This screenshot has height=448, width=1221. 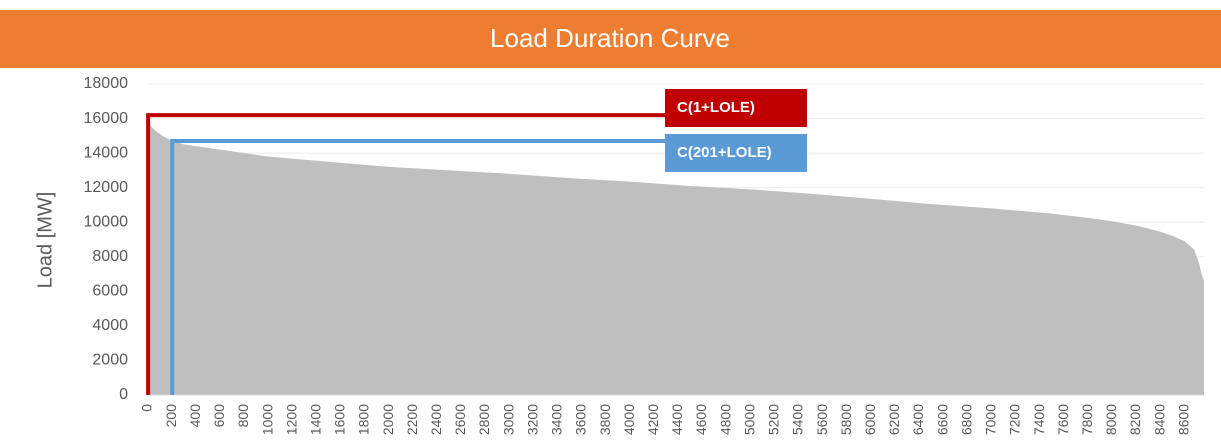 What do you see at coordinates (1159, 419) in the screenshot?
I see `x-tick-label: 8400` at bounding box center [1159, 419].